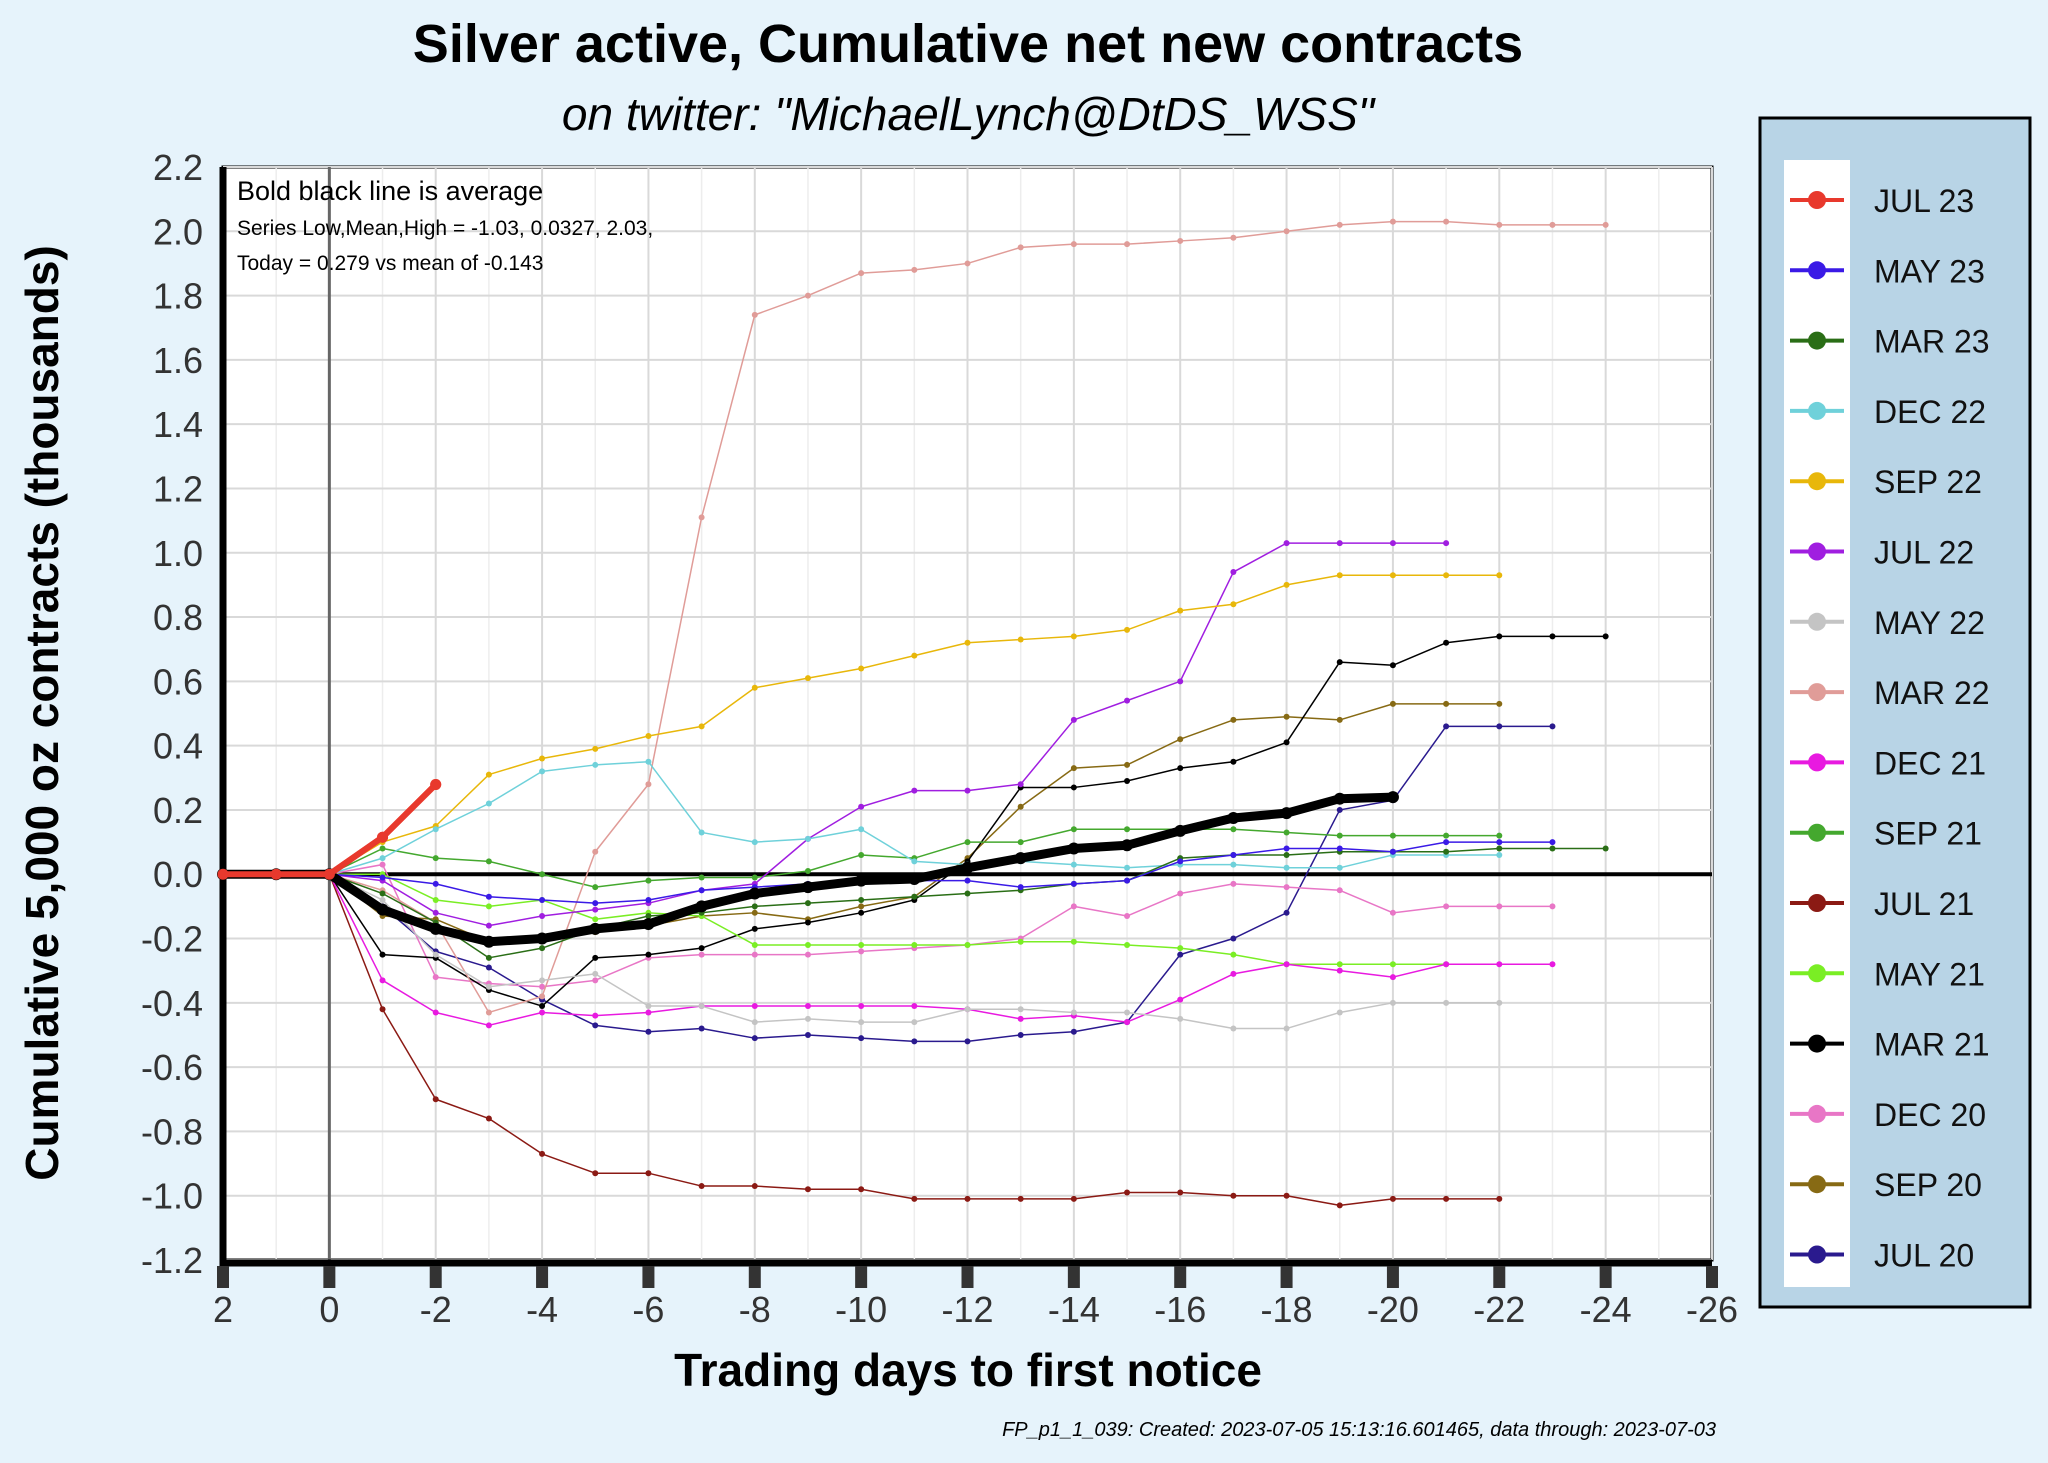 This screenshot has width=2048, height=1463. I want to click on y-tick-label-16: -1.0, so click(172, 1196).